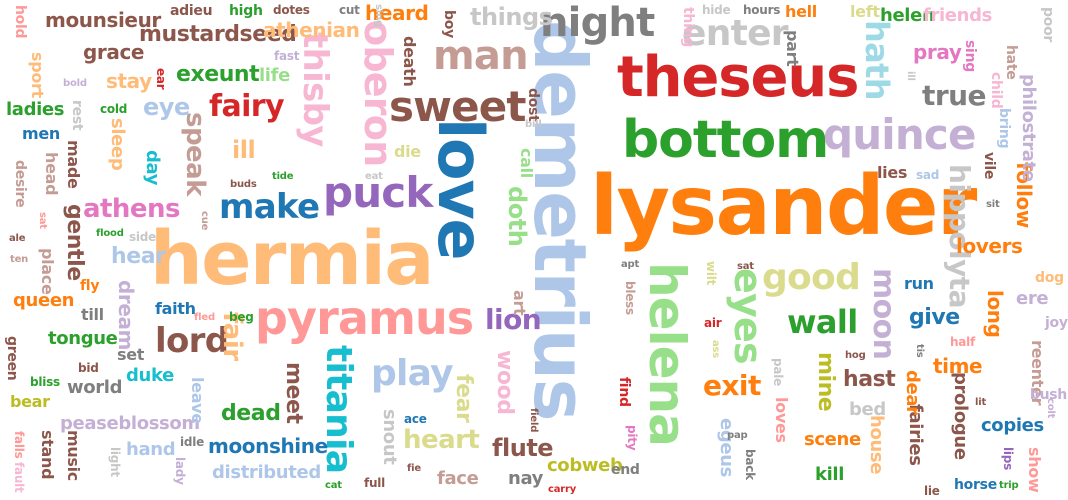 This screenshot has width=1068, height=500. I want to click on cloud-word: lord, so click(192, 341).